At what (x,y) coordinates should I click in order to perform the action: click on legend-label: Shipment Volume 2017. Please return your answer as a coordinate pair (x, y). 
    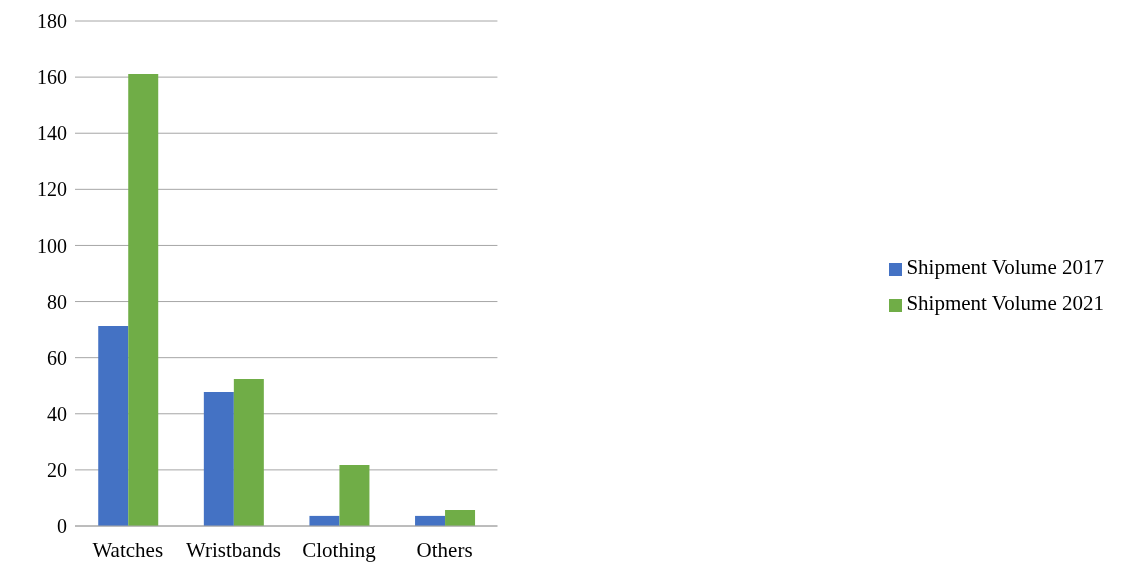
    Looking at the image, I should click on (1005, 267).